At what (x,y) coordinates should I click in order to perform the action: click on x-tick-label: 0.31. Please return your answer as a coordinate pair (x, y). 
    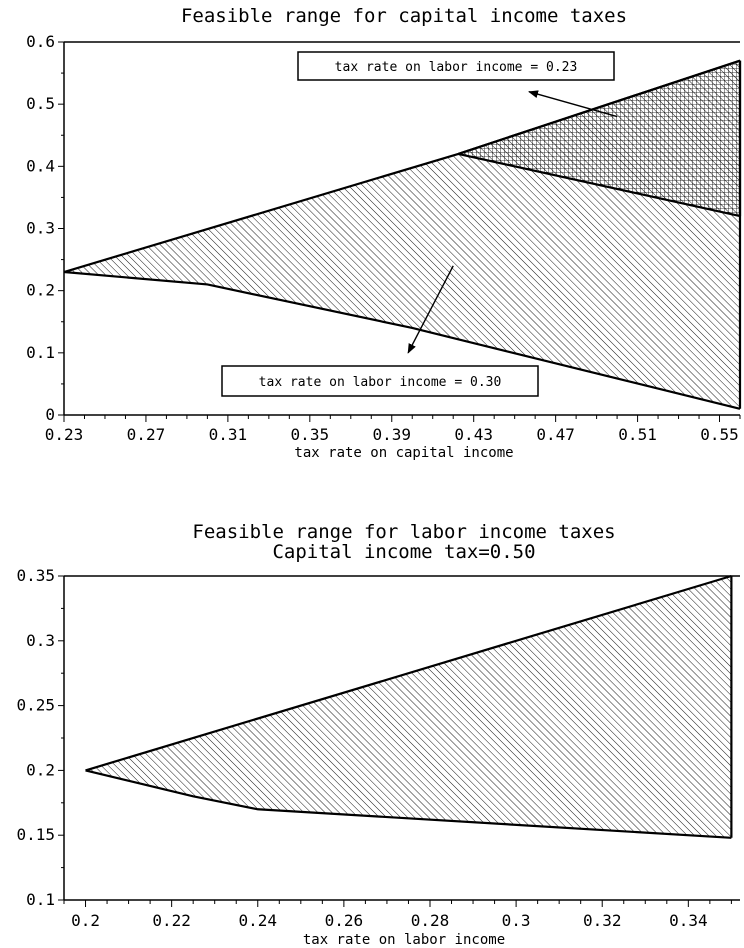
    Looking at the image, I should click on (228, 434).